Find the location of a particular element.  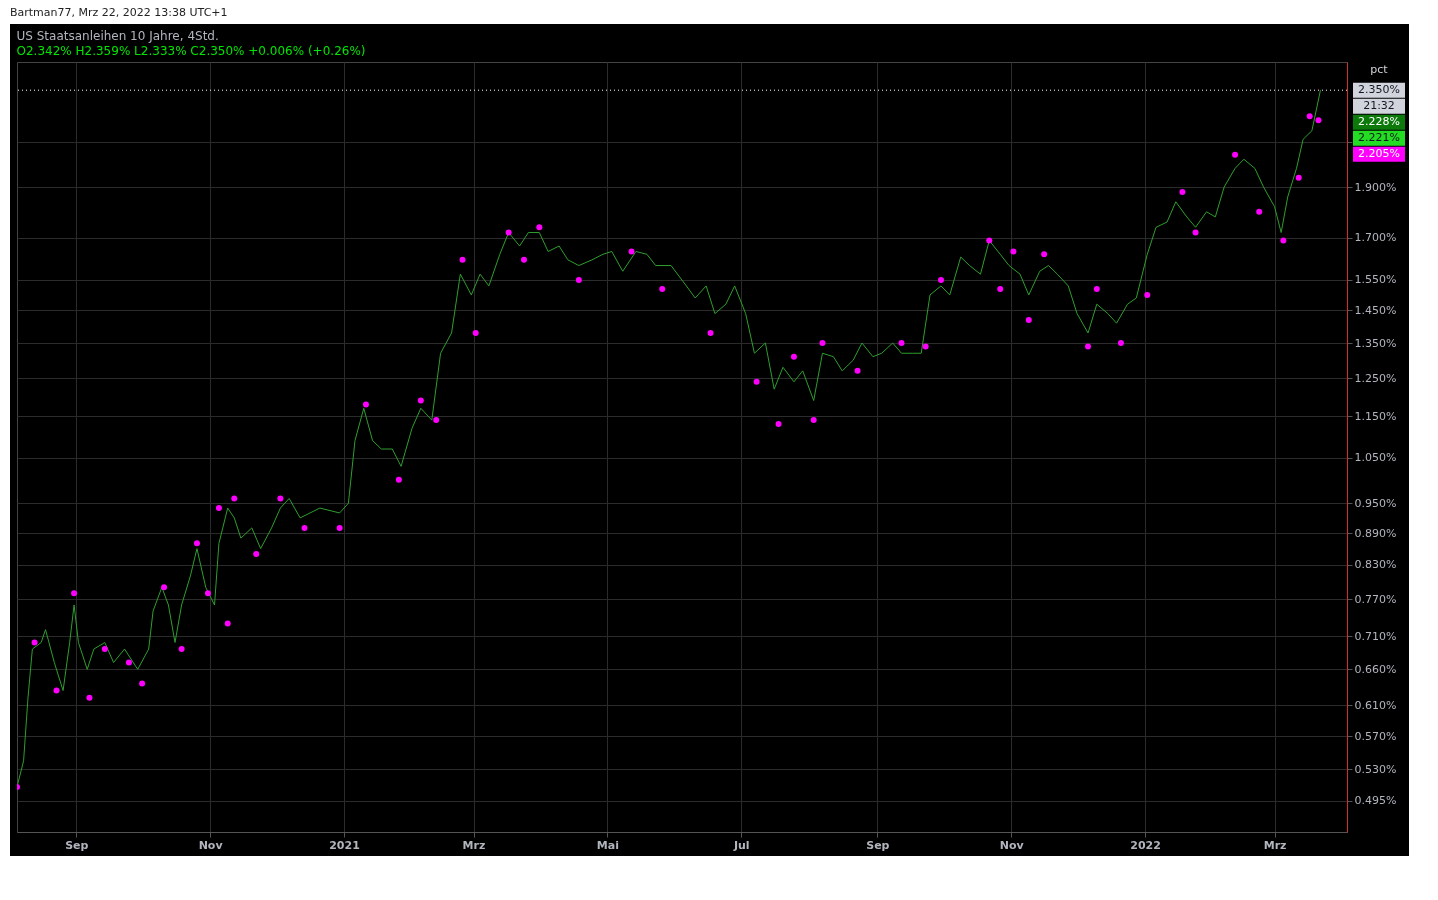

text: 2.221% is located at coordinates (1379, 138).